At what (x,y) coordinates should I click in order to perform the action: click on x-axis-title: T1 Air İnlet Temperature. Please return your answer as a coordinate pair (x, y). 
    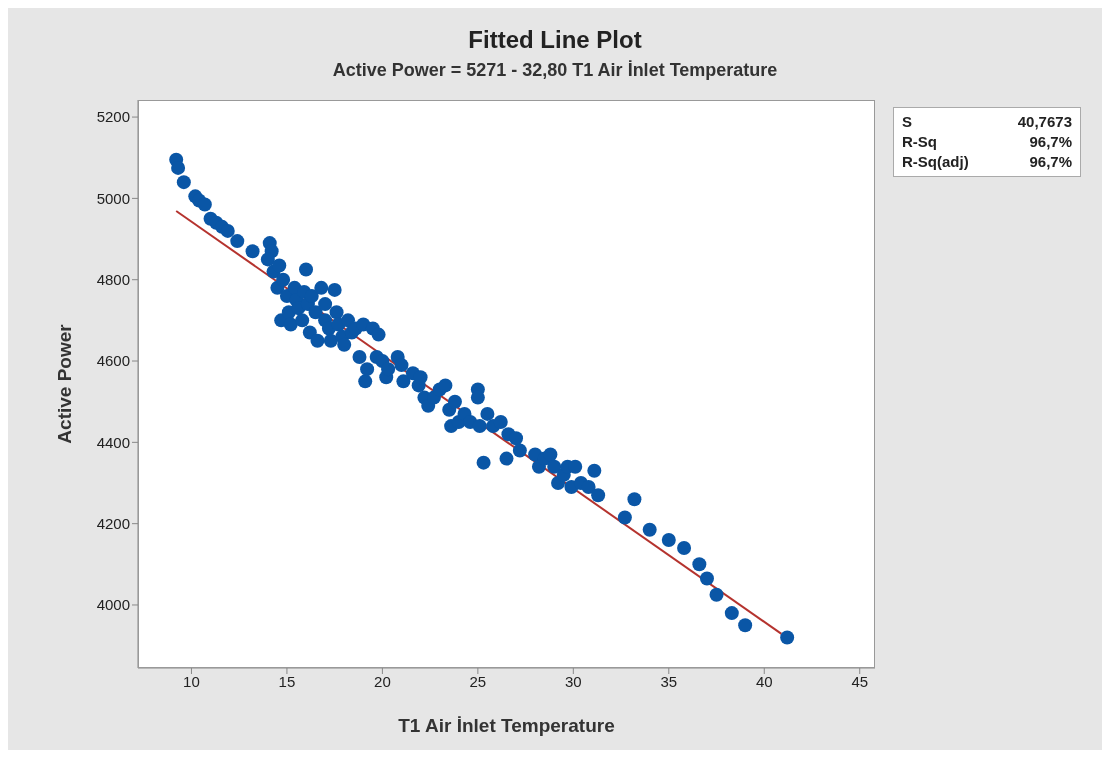
    Looking at the image, I should click on (506, 725).